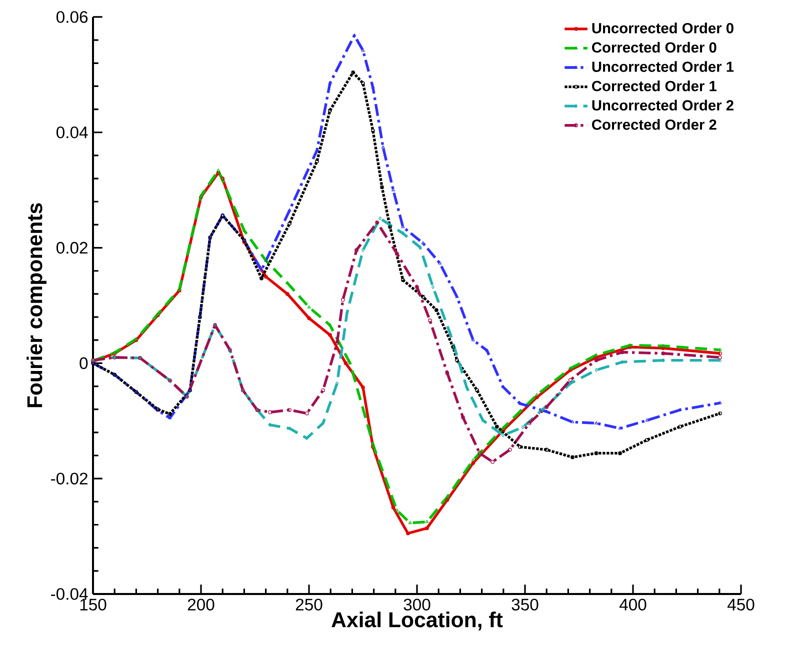 Image resolution: width=801 pixels, height=656 pixels. Describe the element at coordinates (654, 47) in the screenshot. I see `legend-label: Corrected Order 0` at that location.